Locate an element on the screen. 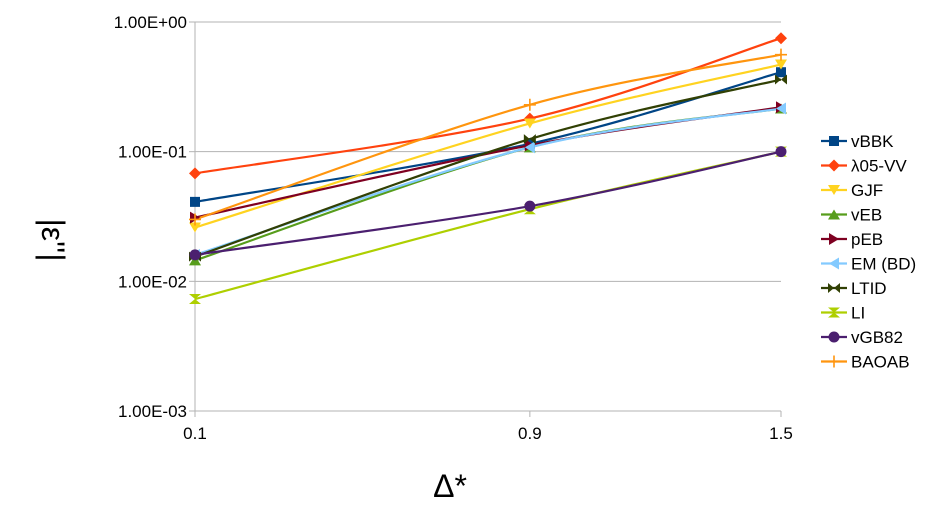 This screenshot has height=530, width=943. x-tick-label: 0.1 is located at coordinates (195, 433).